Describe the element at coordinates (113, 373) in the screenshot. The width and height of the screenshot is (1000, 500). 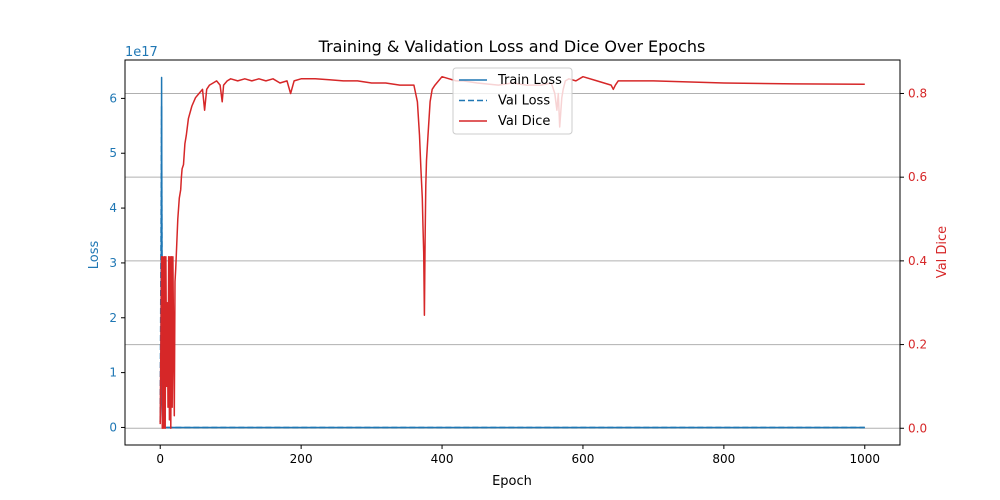
I see `y-left-tick-label: 1` at that location.